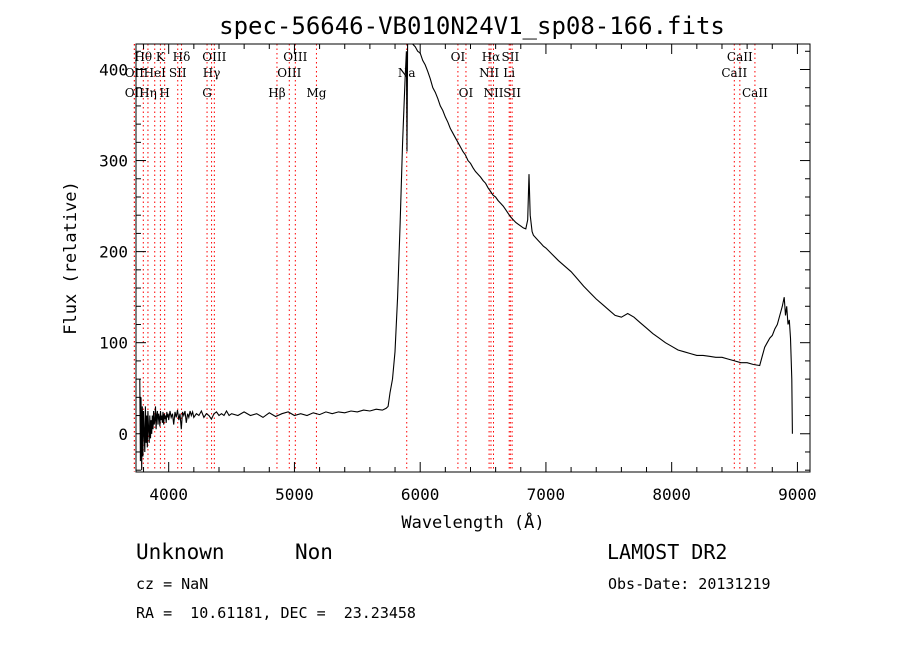 Image resolution: width=900 pixels, height=650 pixels. I want to click on y-axis-label: Flux (relative), so click(71, 258).